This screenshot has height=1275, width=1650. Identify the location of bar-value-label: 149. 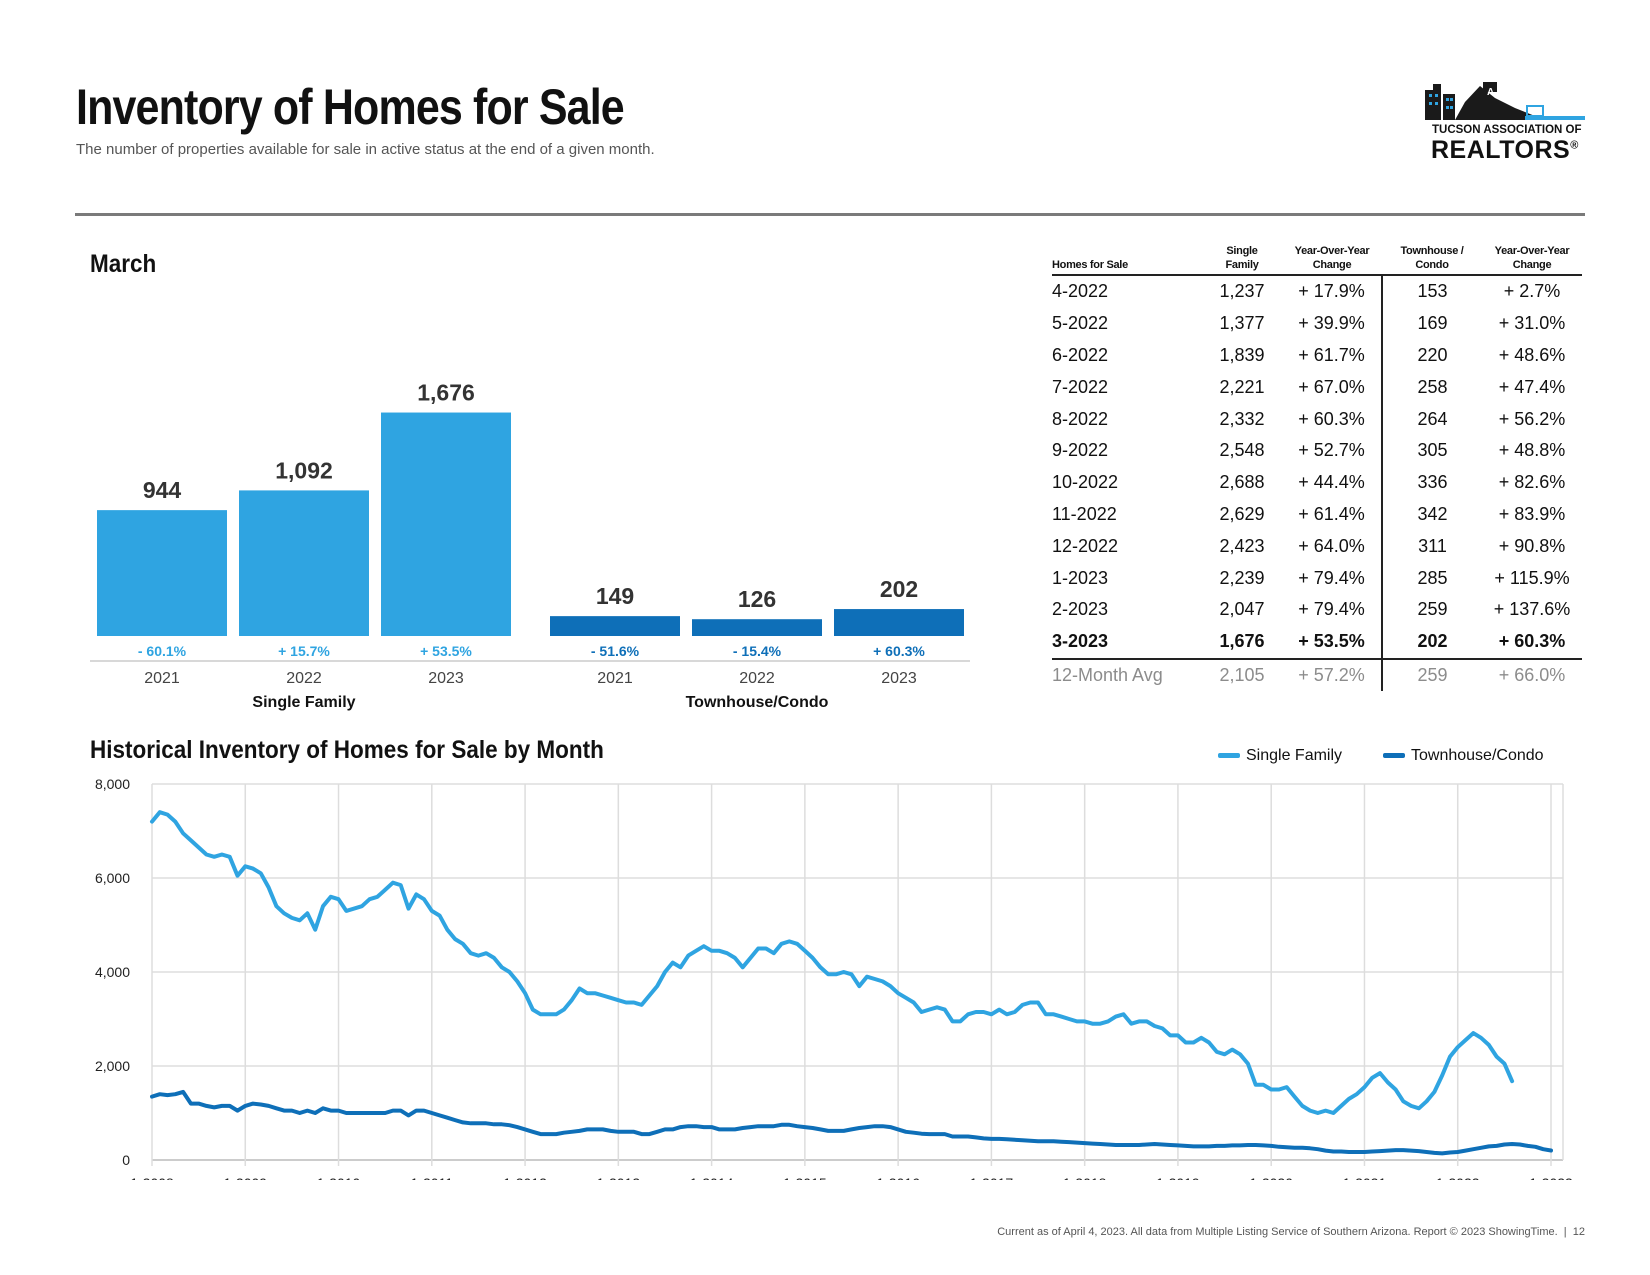
(615, 596).